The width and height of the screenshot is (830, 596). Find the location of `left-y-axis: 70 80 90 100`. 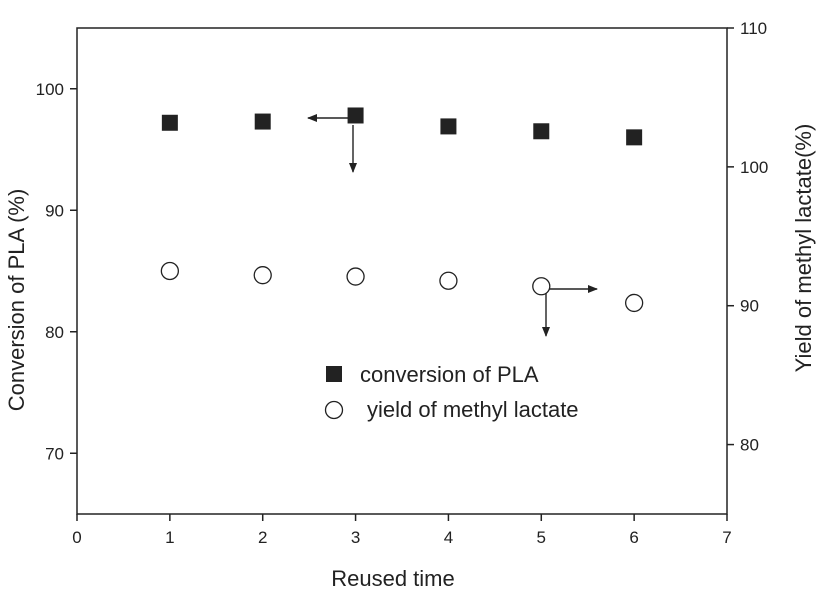

left-y-axis: 70 80 90 100 is located at coordinates (56, 271).